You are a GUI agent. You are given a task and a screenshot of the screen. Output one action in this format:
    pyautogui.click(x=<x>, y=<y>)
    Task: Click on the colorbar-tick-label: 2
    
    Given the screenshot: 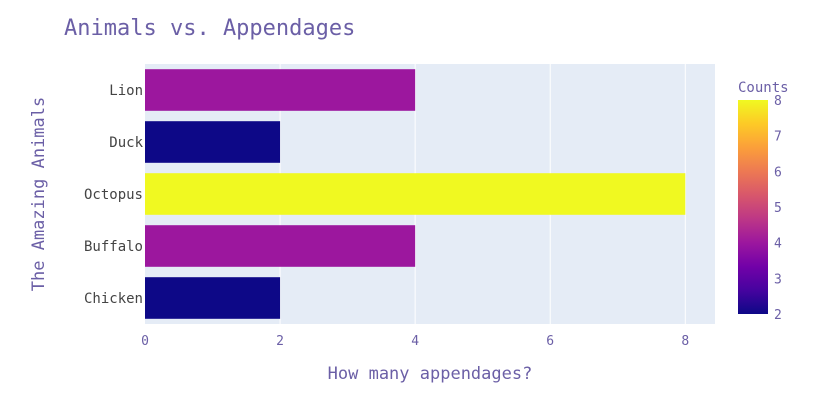 What is the action you would take?
    pyautogui.click(x=778, y=315)
    